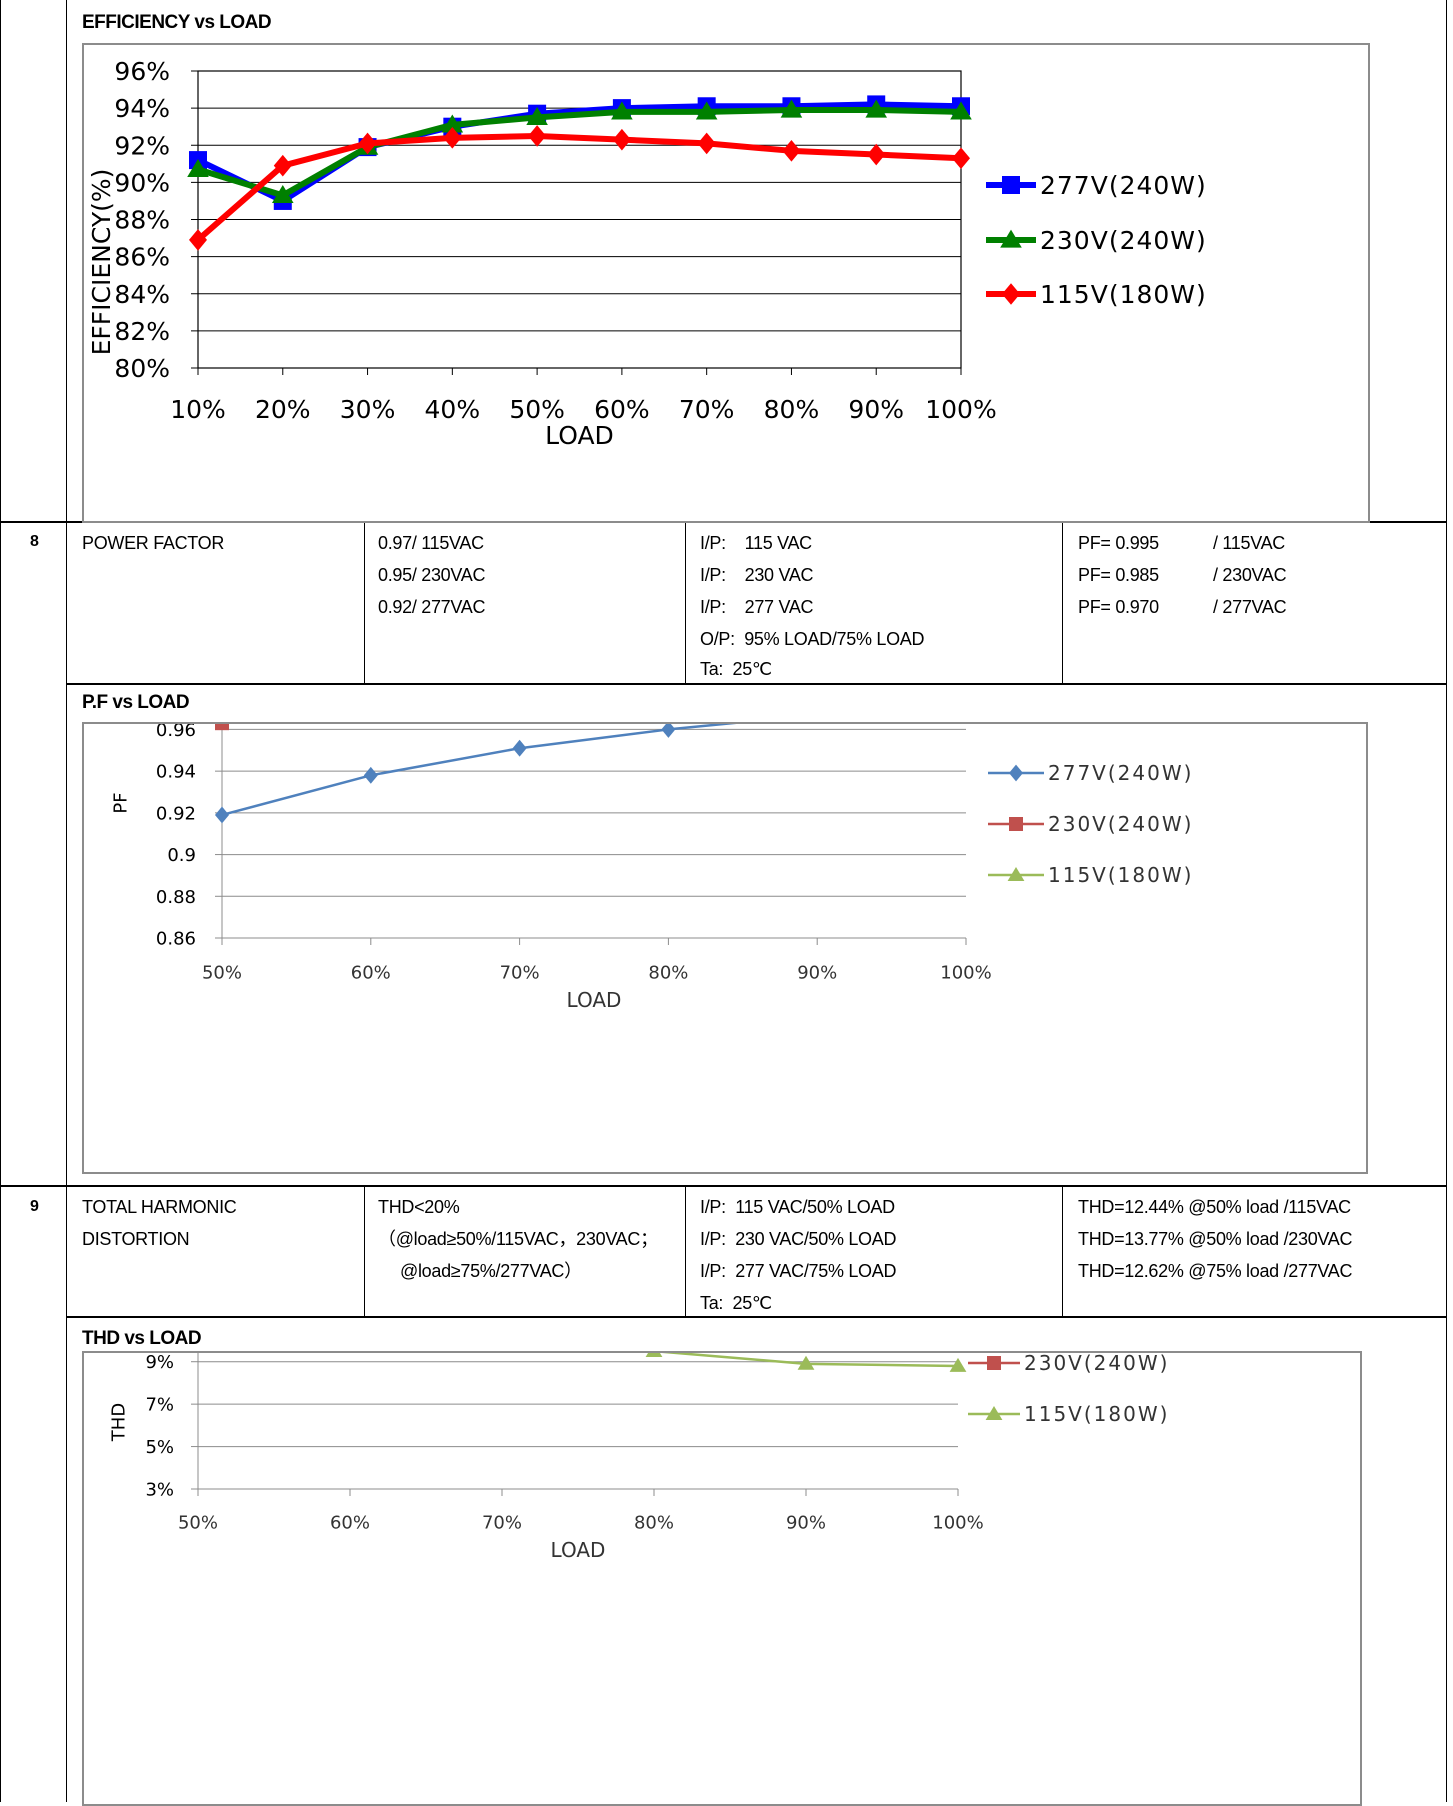 The image size is (1453, 1806). Describe the element at coordinates (153, 543) in the screenshot. I see `spec-item-name: POWER FACTOR` at that location.